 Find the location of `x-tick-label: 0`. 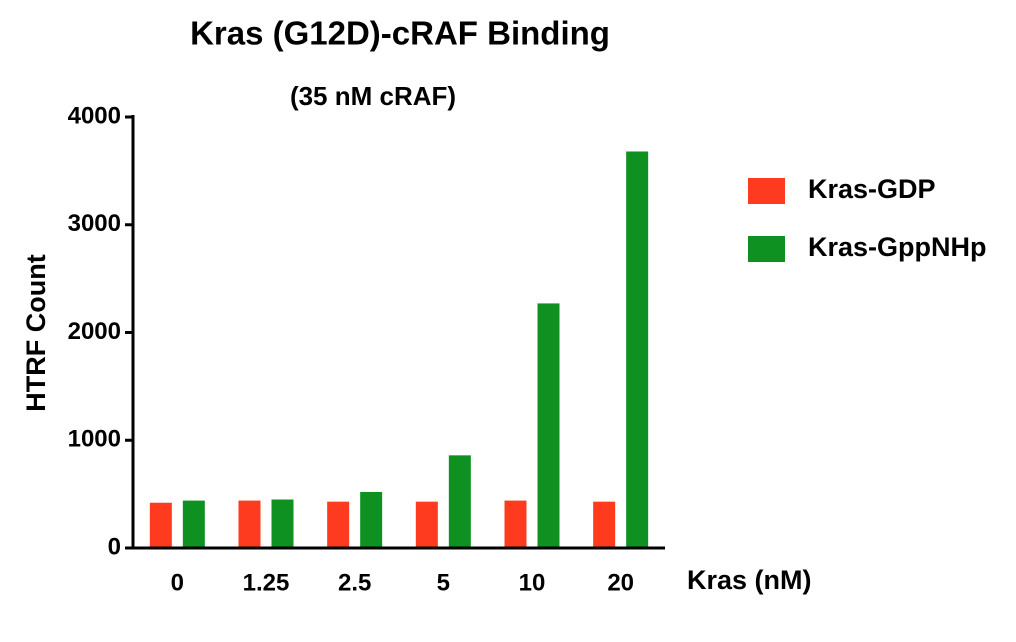

x-tick-label: 0 is located at coordinates (177, 582).